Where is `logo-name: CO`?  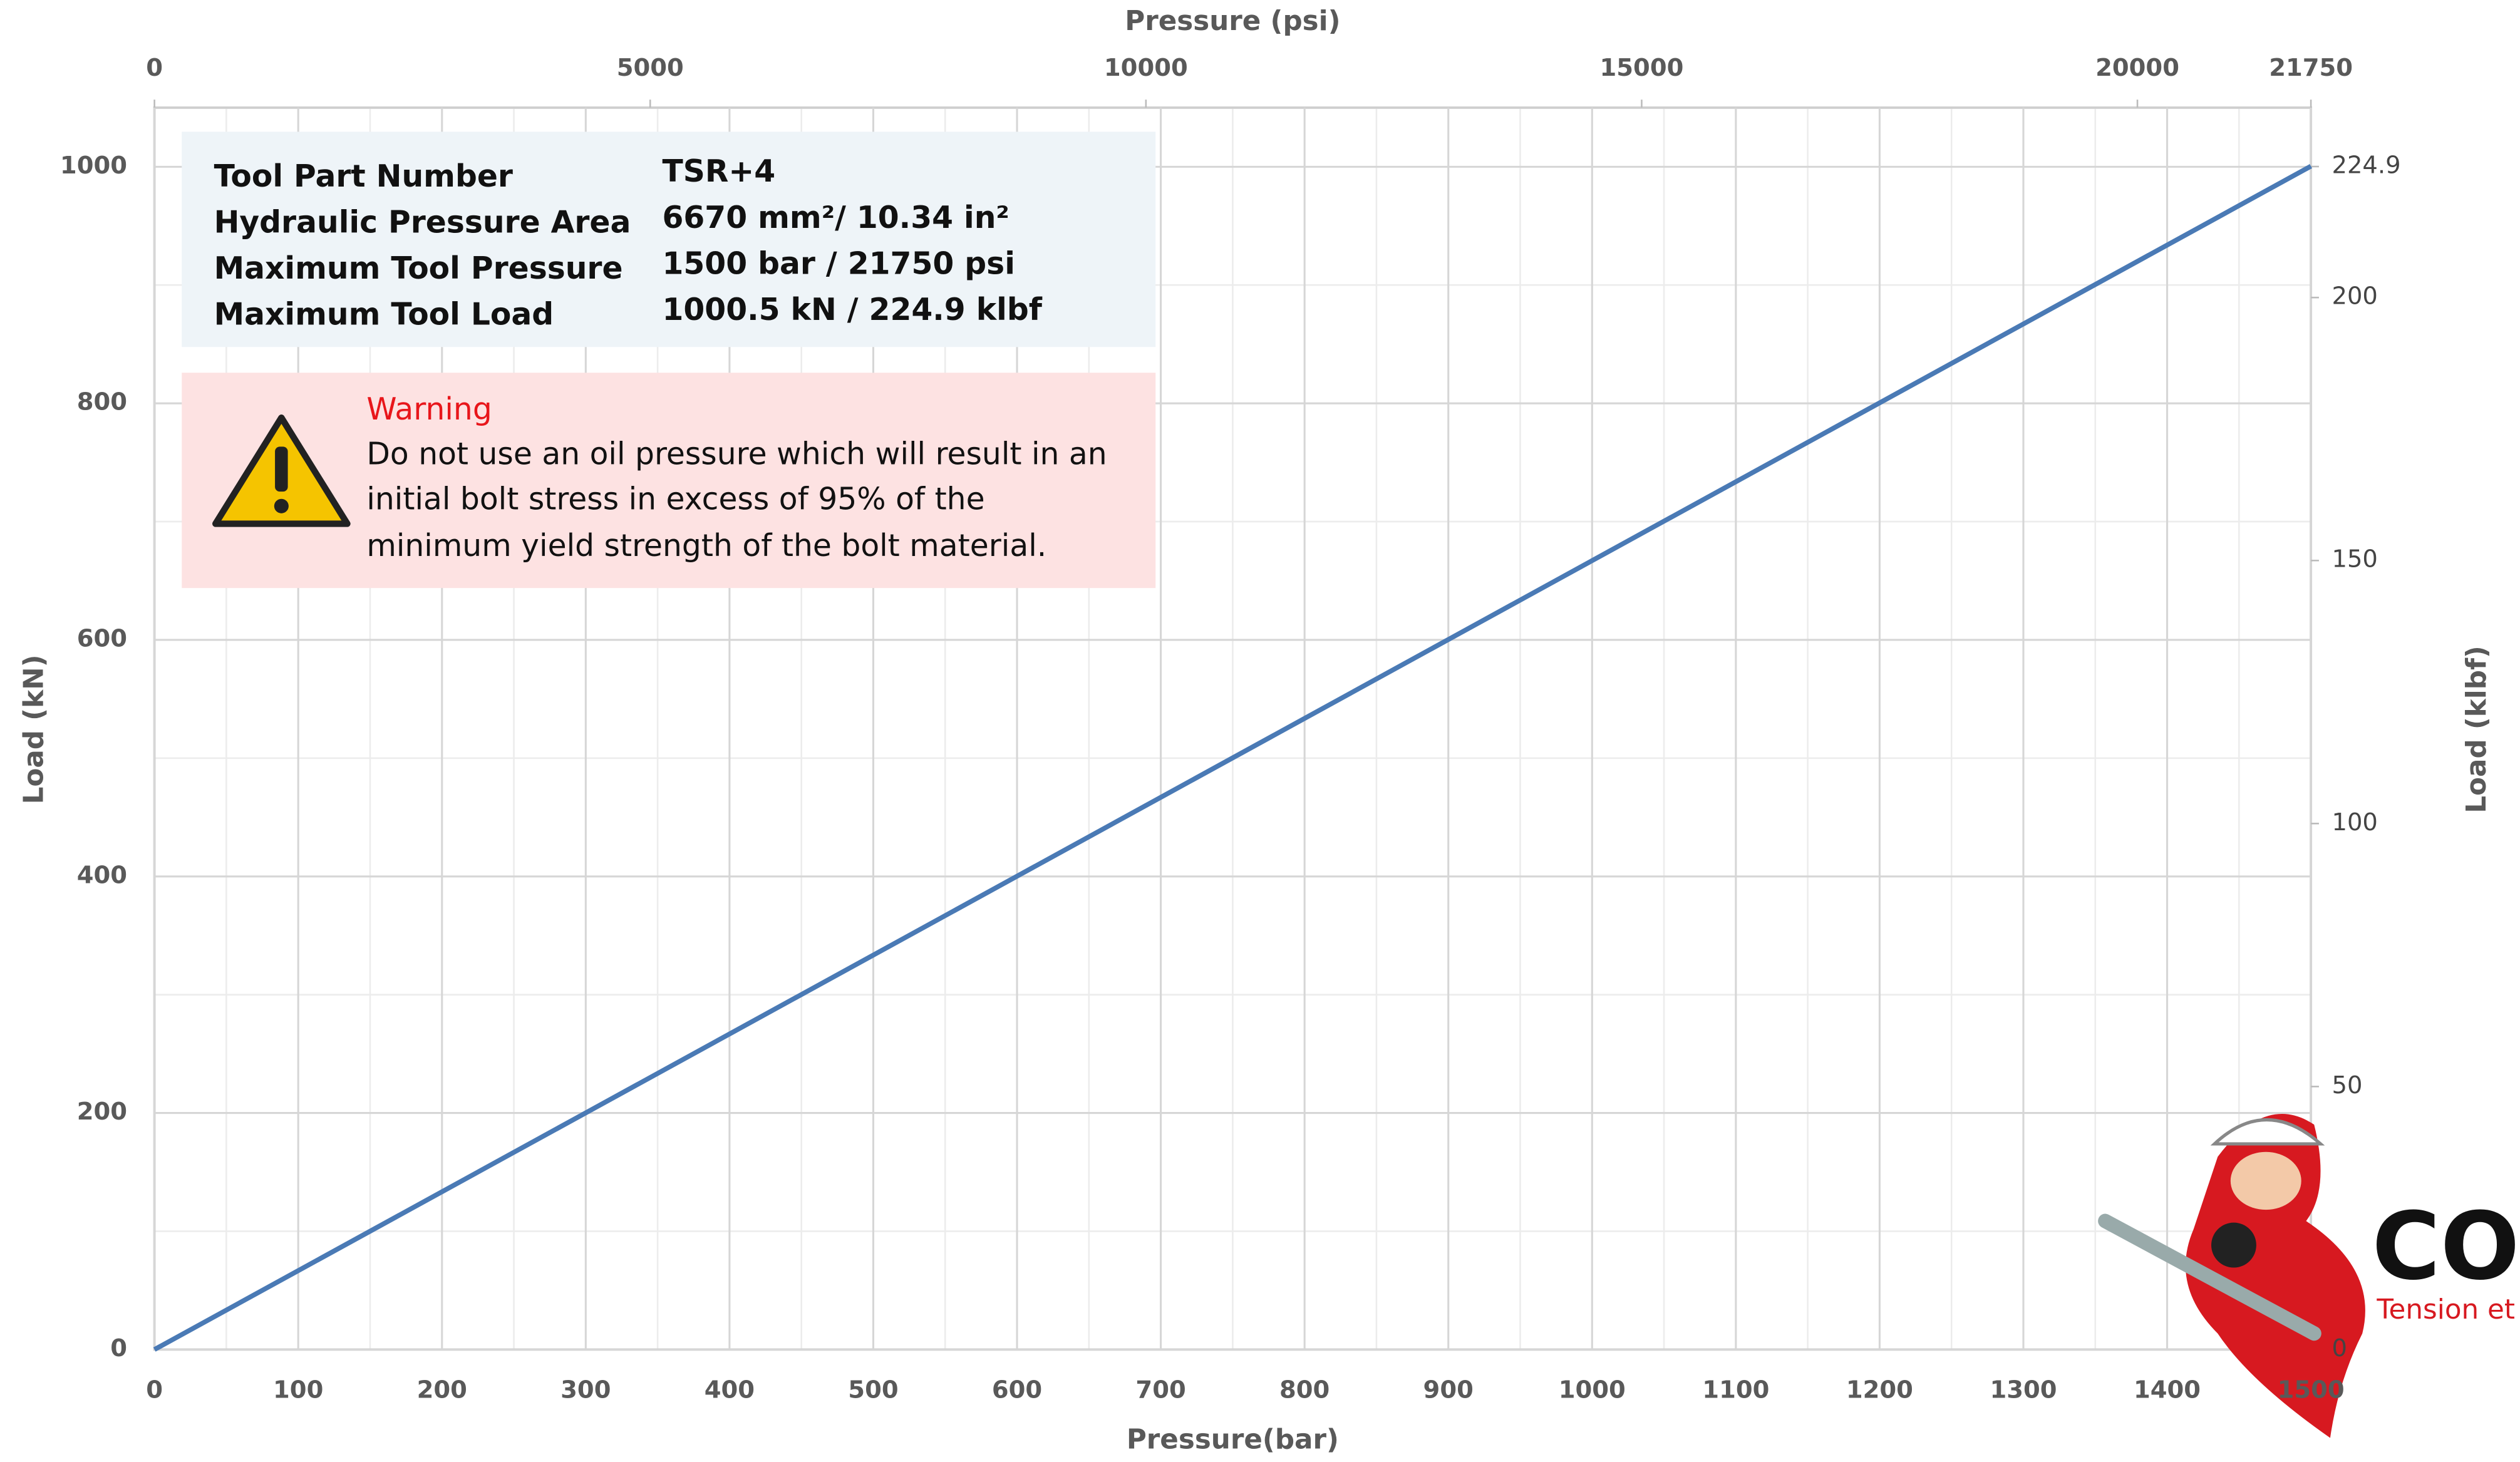 logo-name: CO is located at coordinates (2446, 1247).